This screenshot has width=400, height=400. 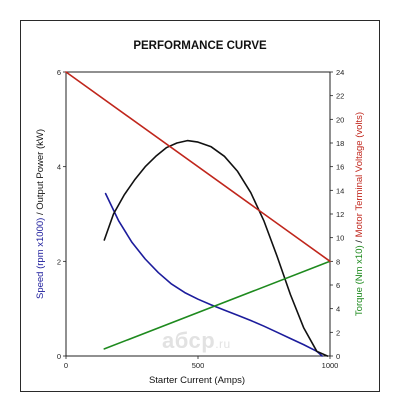 I want to click on series-torque-line, so click(x=217, y=305).